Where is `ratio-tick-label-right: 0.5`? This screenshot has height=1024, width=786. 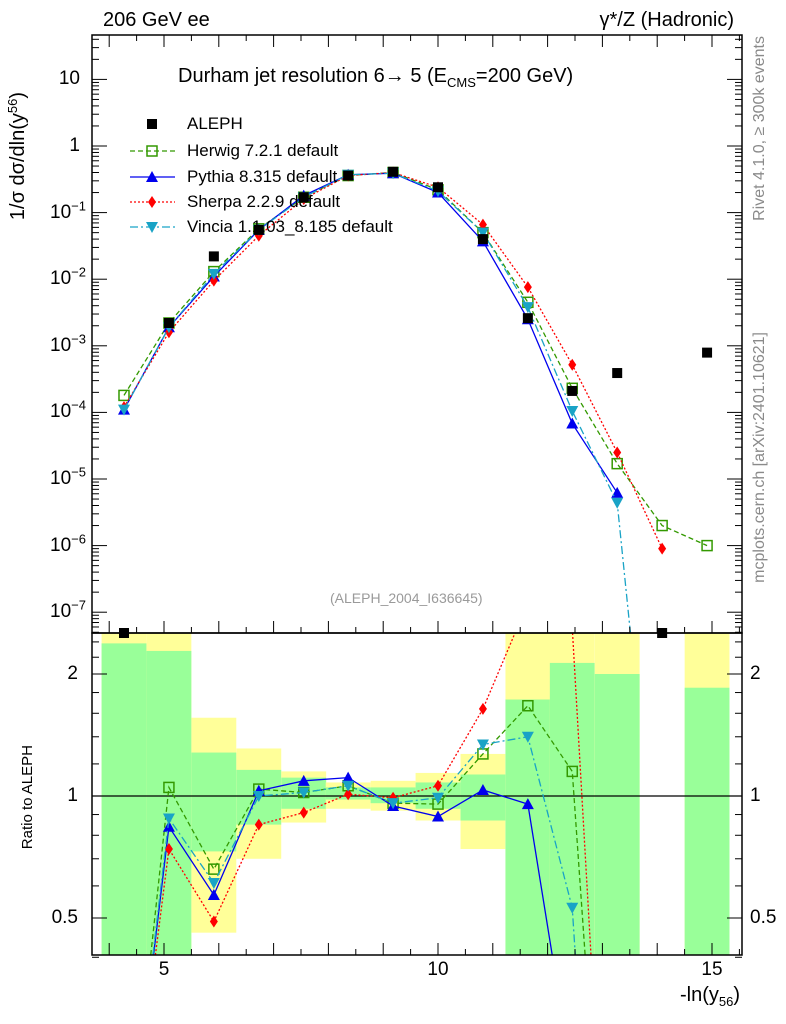
ratio-tick-label-right: 0.5 is located at coordinates (763, 917).